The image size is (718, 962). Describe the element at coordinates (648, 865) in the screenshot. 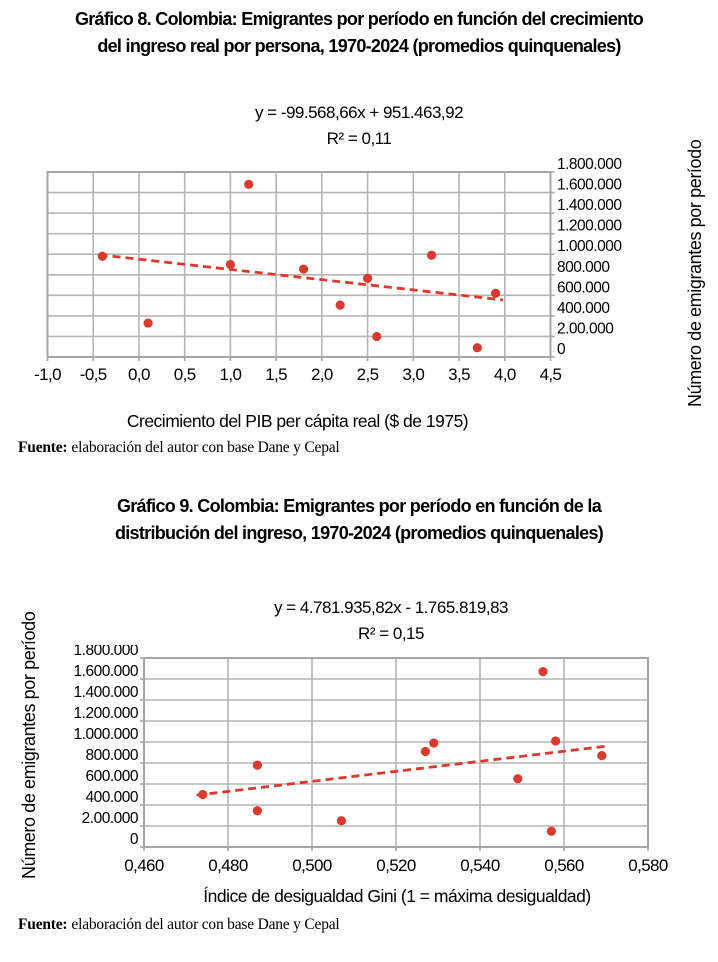

I see `x-tick-label: 0,580` at that location.